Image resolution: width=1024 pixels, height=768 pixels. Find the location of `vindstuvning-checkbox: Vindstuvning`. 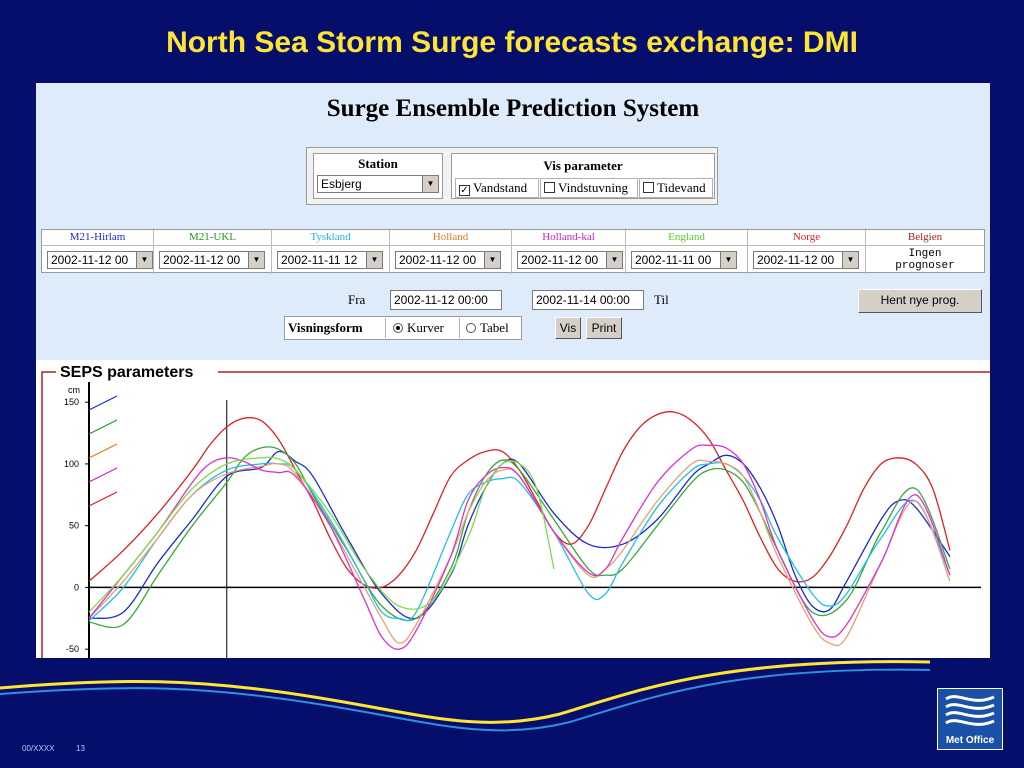

vindstuvning-checkbox: Vindstuvning is located at coordinates (589, 188).